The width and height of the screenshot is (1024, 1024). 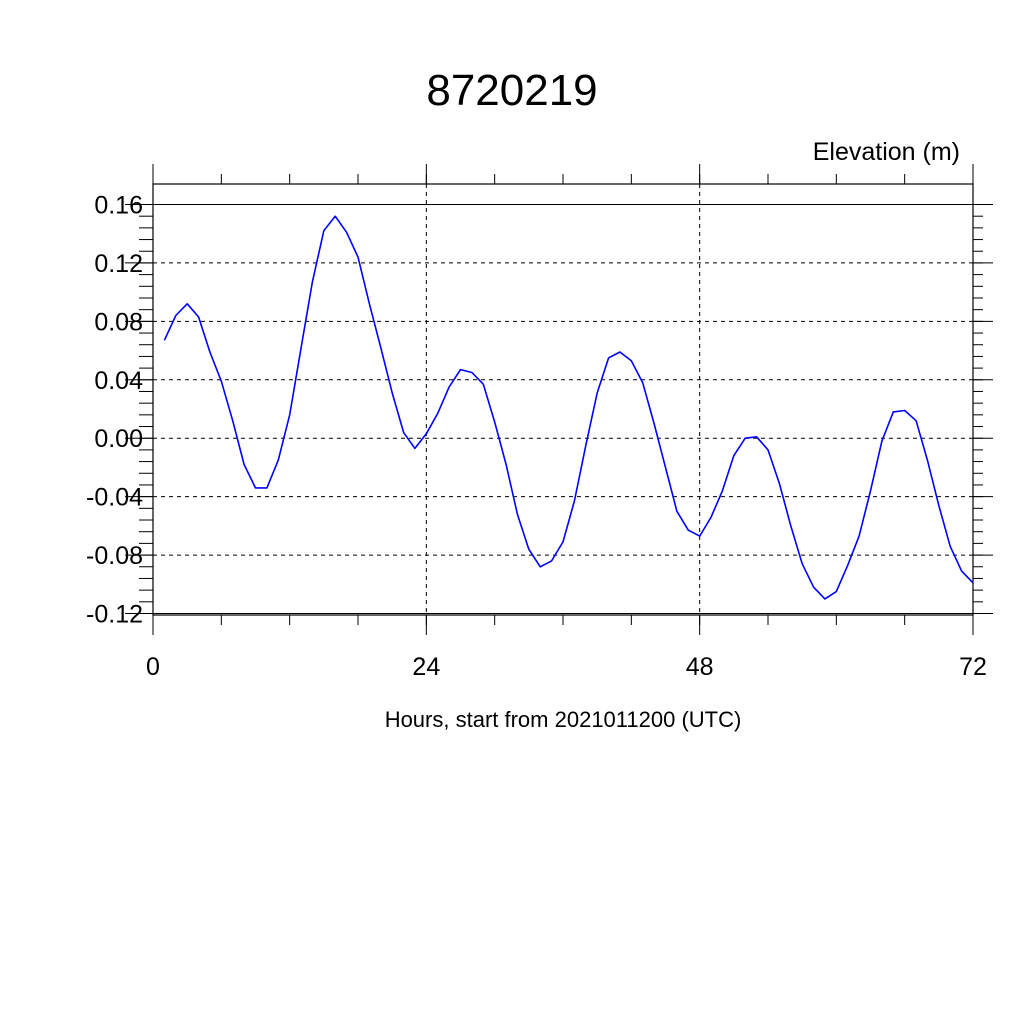 What do you see at coordinates (114, 498) in the screenshot?
I see `y-tick-label: -0.04` at bounding box center [114, 498].